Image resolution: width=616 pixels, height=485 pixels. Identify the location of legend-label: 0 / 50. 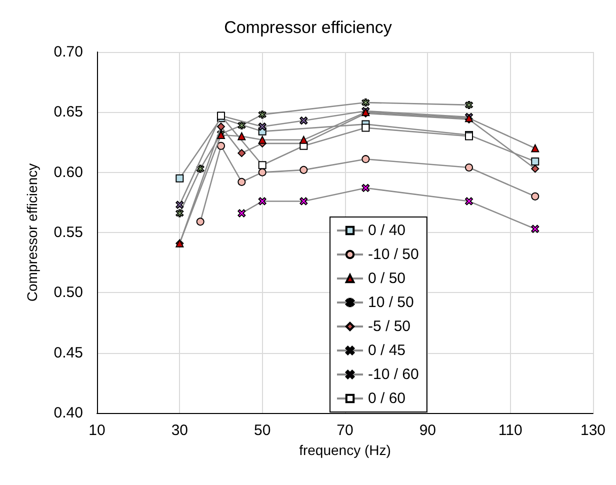
(387, 278).